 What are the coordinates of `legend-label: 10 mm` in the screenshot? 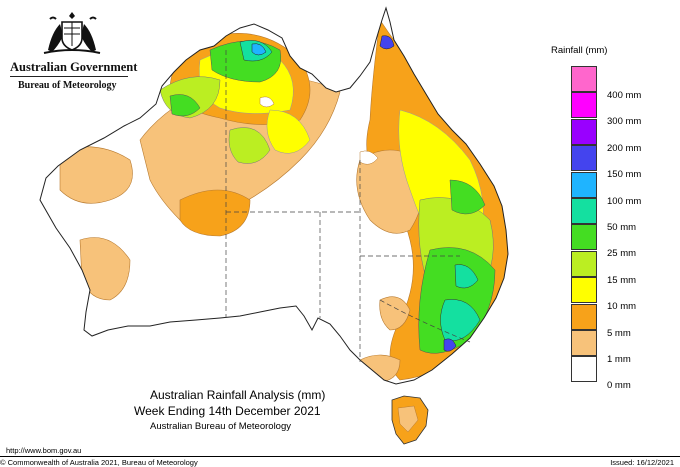 It's located at (622, 307).